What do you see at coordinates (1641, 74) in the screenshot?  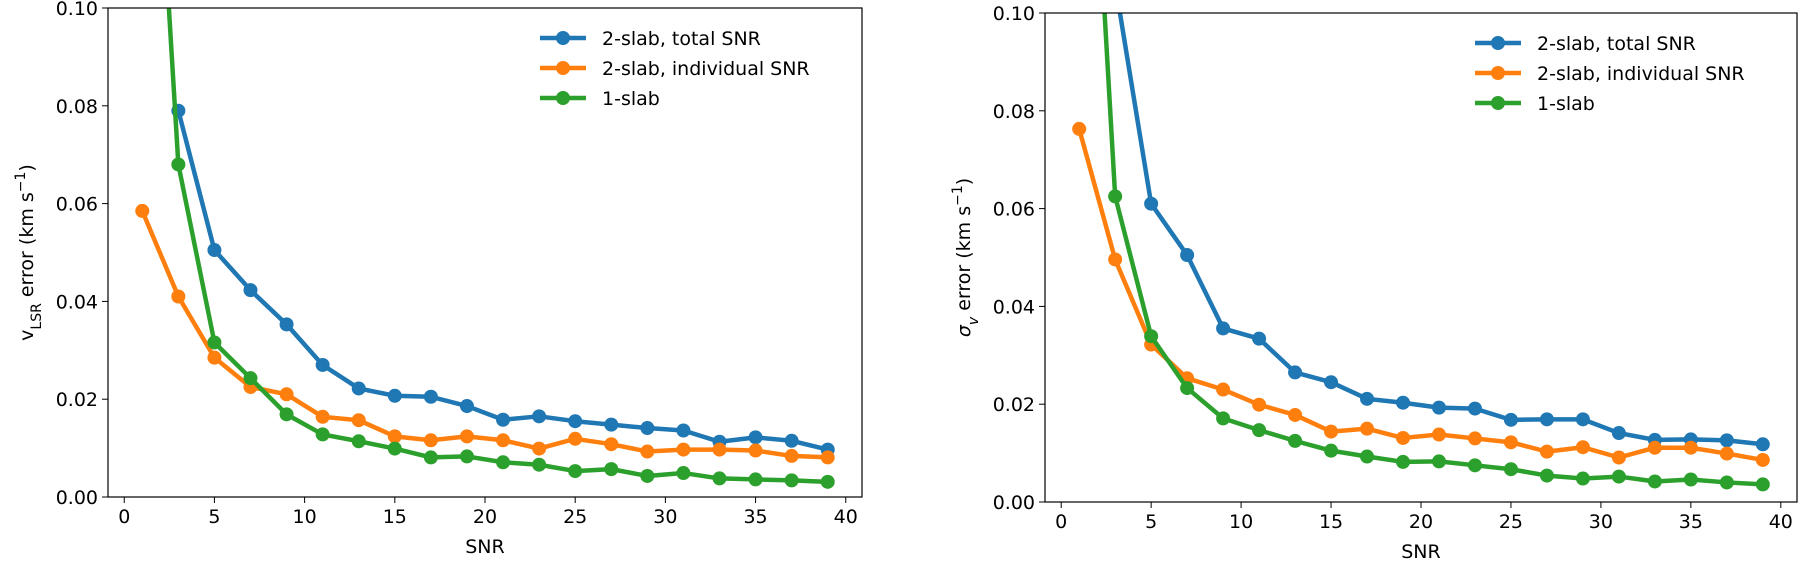 I see `legend-label: 2-slab, individual SNR` at bounding box center [1641, 74].